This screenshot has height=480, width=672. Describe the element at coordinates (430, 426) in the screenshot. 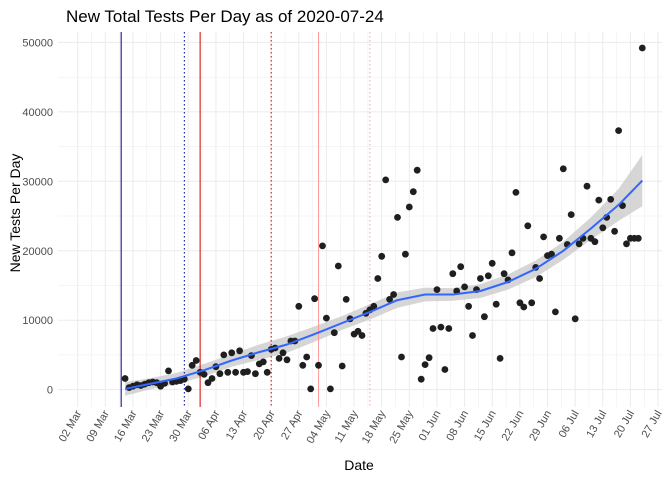

I see `x-tick-label: 01 Jun` at that location.